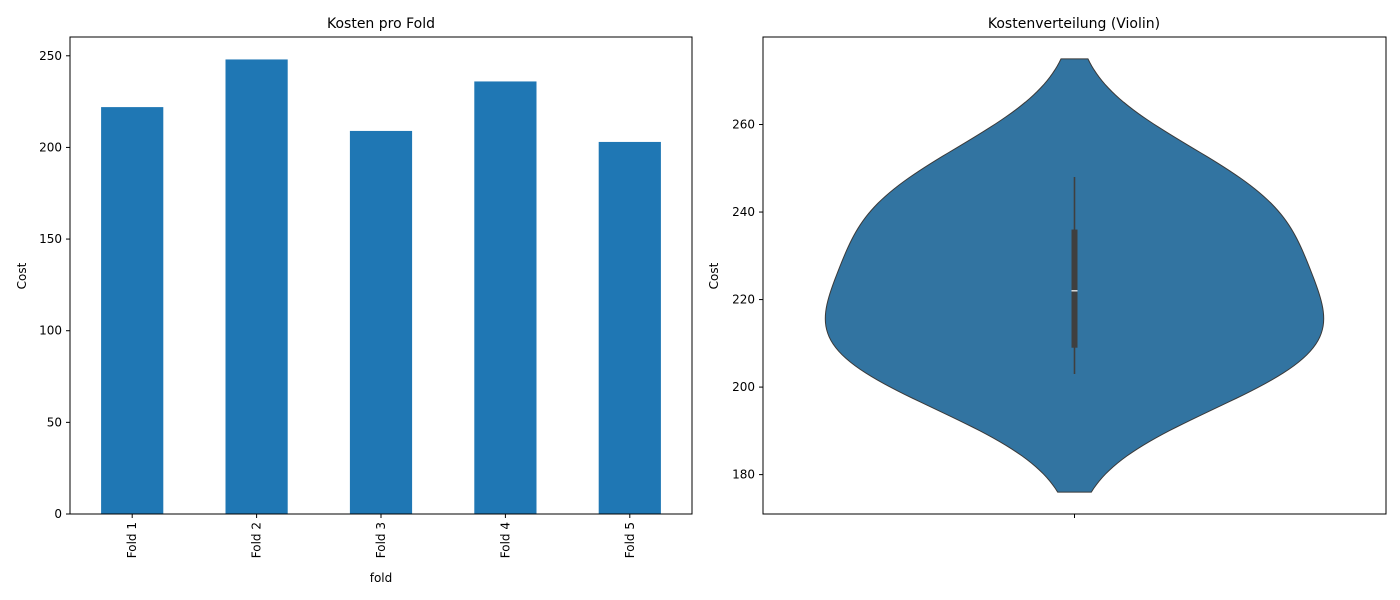 The image size is (1400, 600). I want to click on y-tick-label: 0, so click(58, 514).